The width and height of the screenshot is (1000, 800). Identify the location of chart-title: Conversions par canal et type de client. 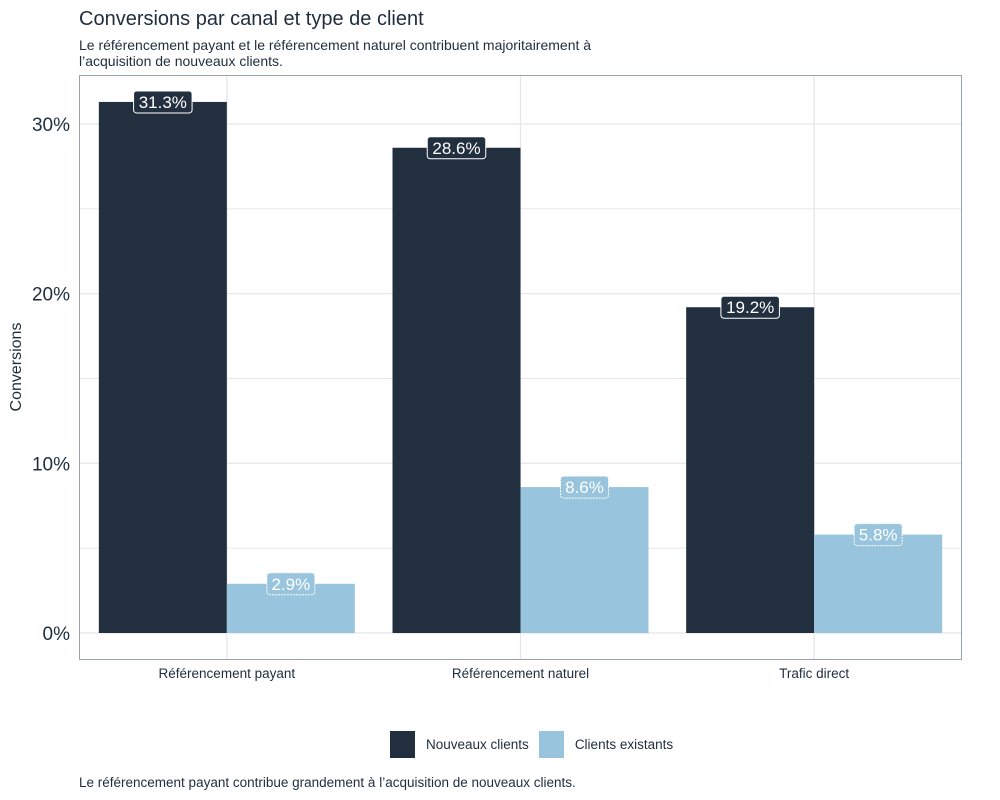
(251, 19).